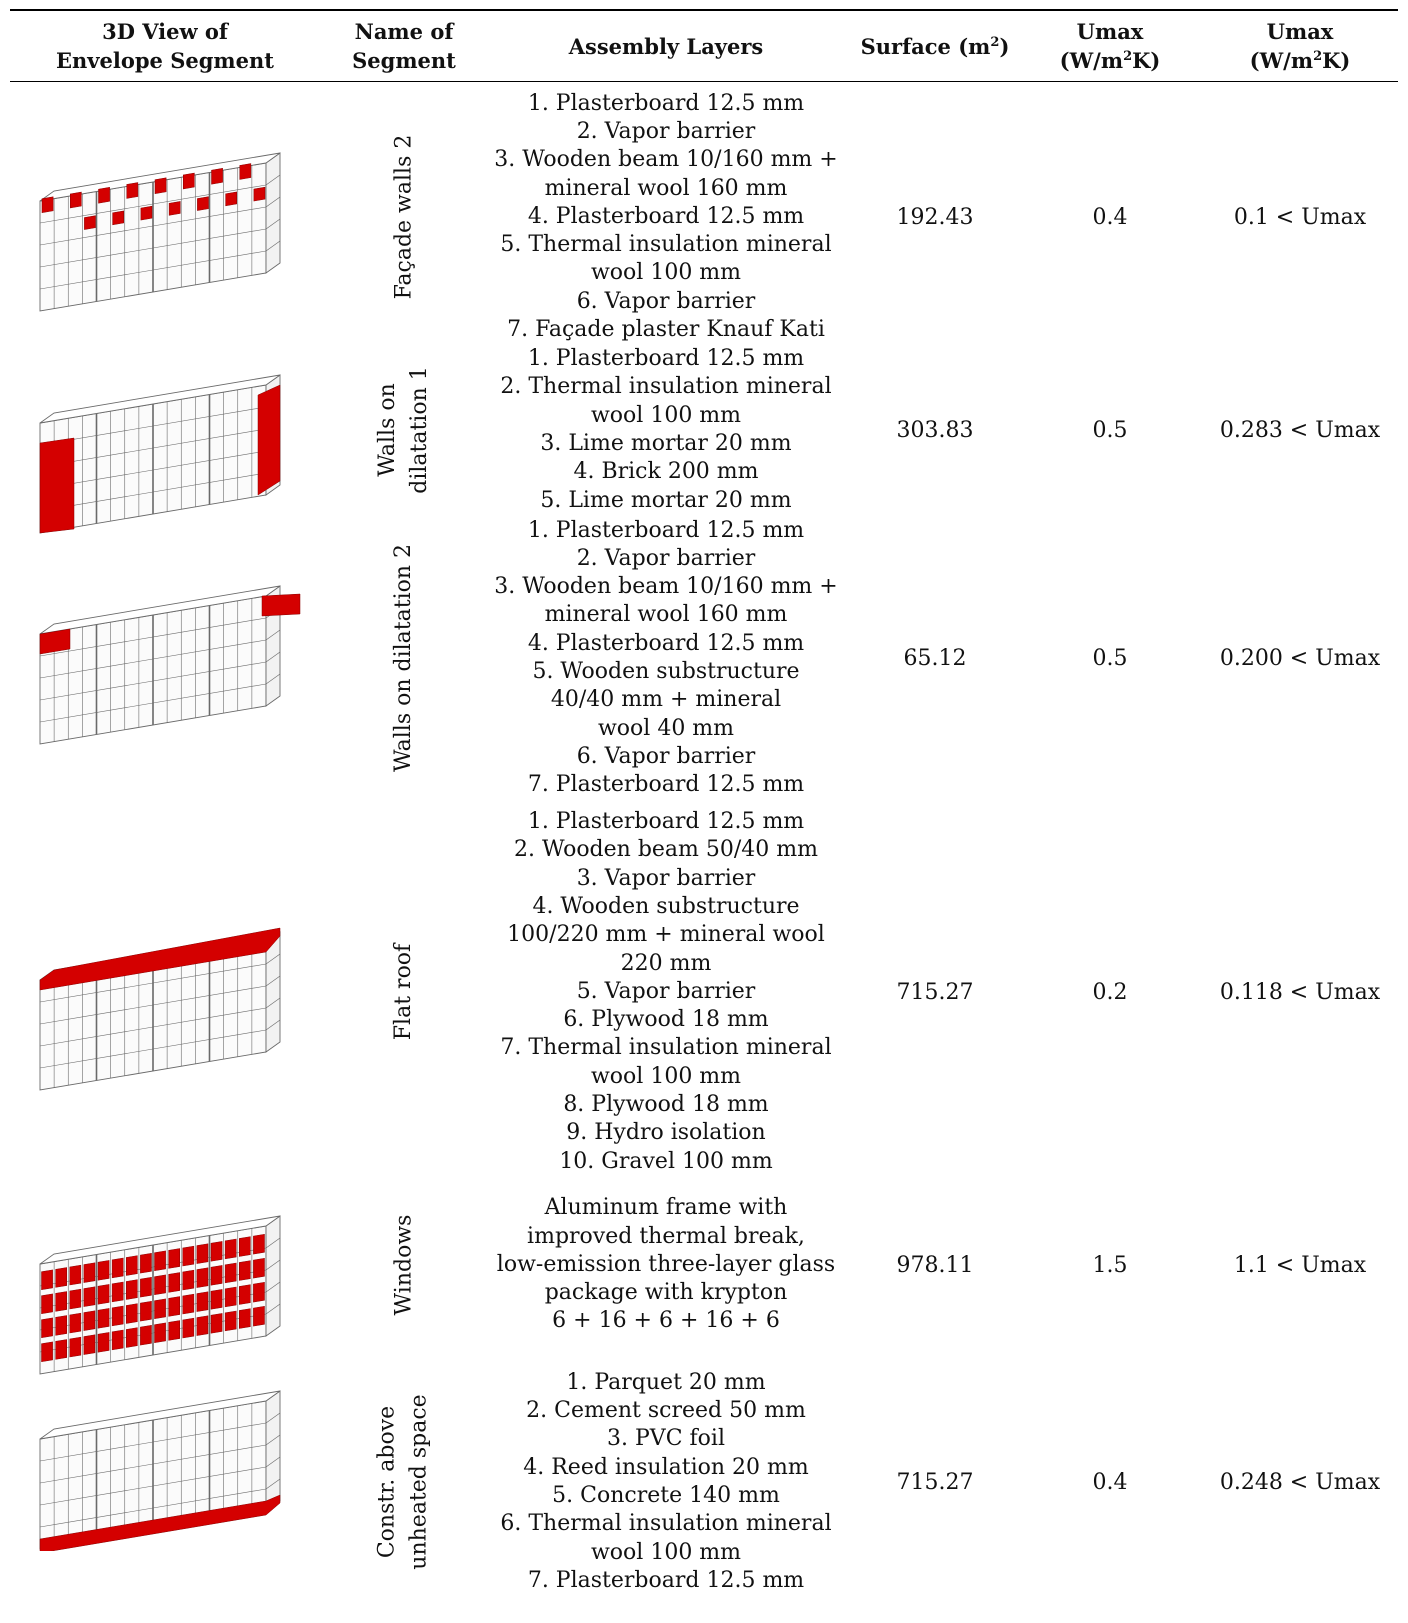 Image resolution: width=1408 pixels, height=1623 pixels. I want to click on assembly-layer-line: 6. Vapor barrier, so click(666, 756).